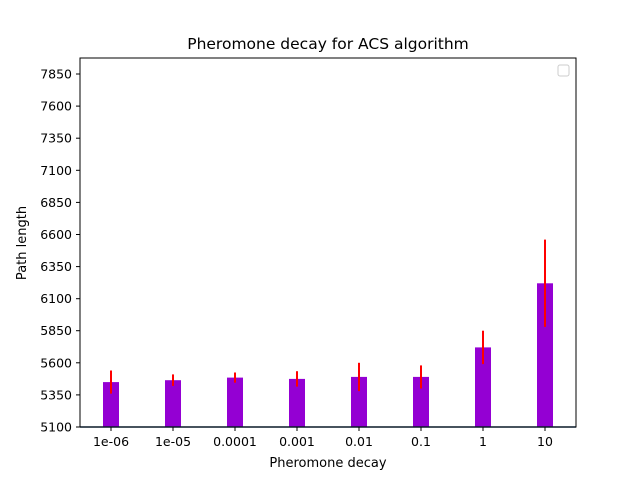 This screenshot has width=640, height=480. I want to click on x-tick-label: 0.01, so click(359, 441).